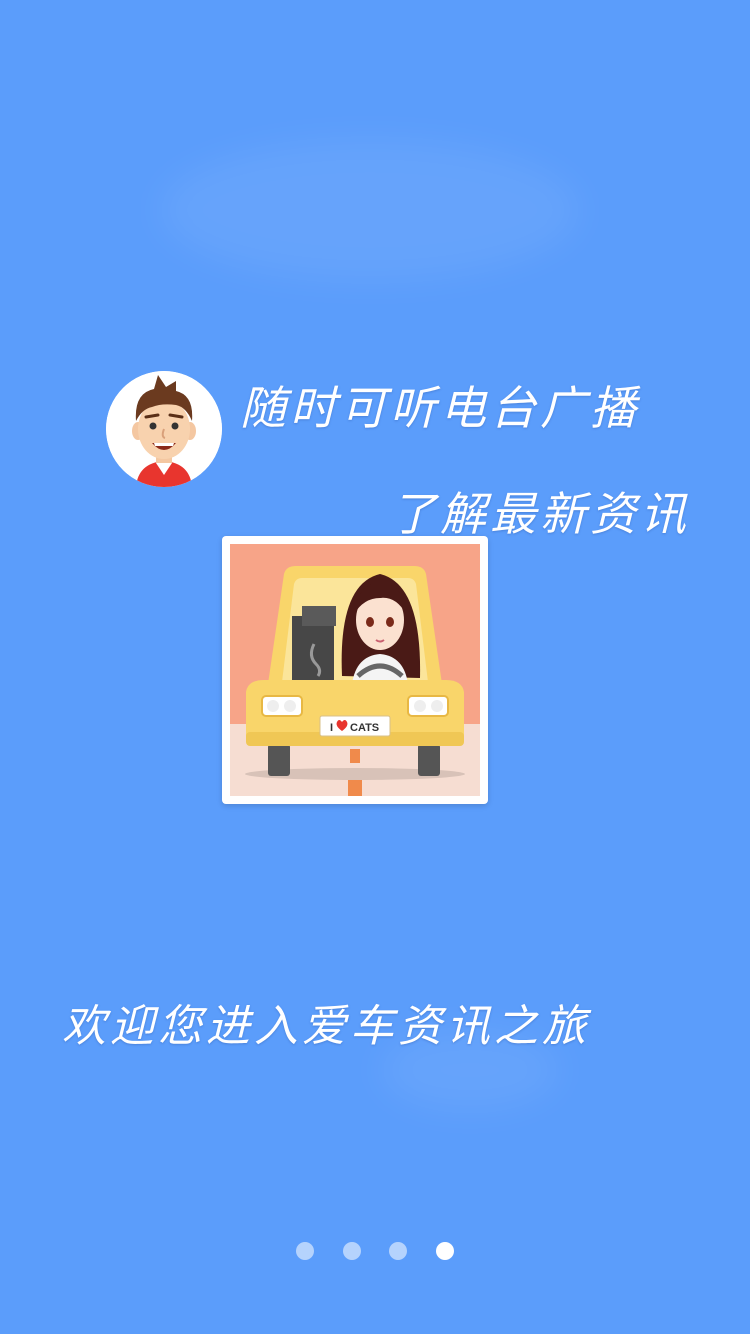 The height and width of the screenshot is (1334, 750). Describe the element at coordinates (326, 1026) in the screenshot. I see `welcome-text: 欢迎您进入爱车资讯之旅` at that location.